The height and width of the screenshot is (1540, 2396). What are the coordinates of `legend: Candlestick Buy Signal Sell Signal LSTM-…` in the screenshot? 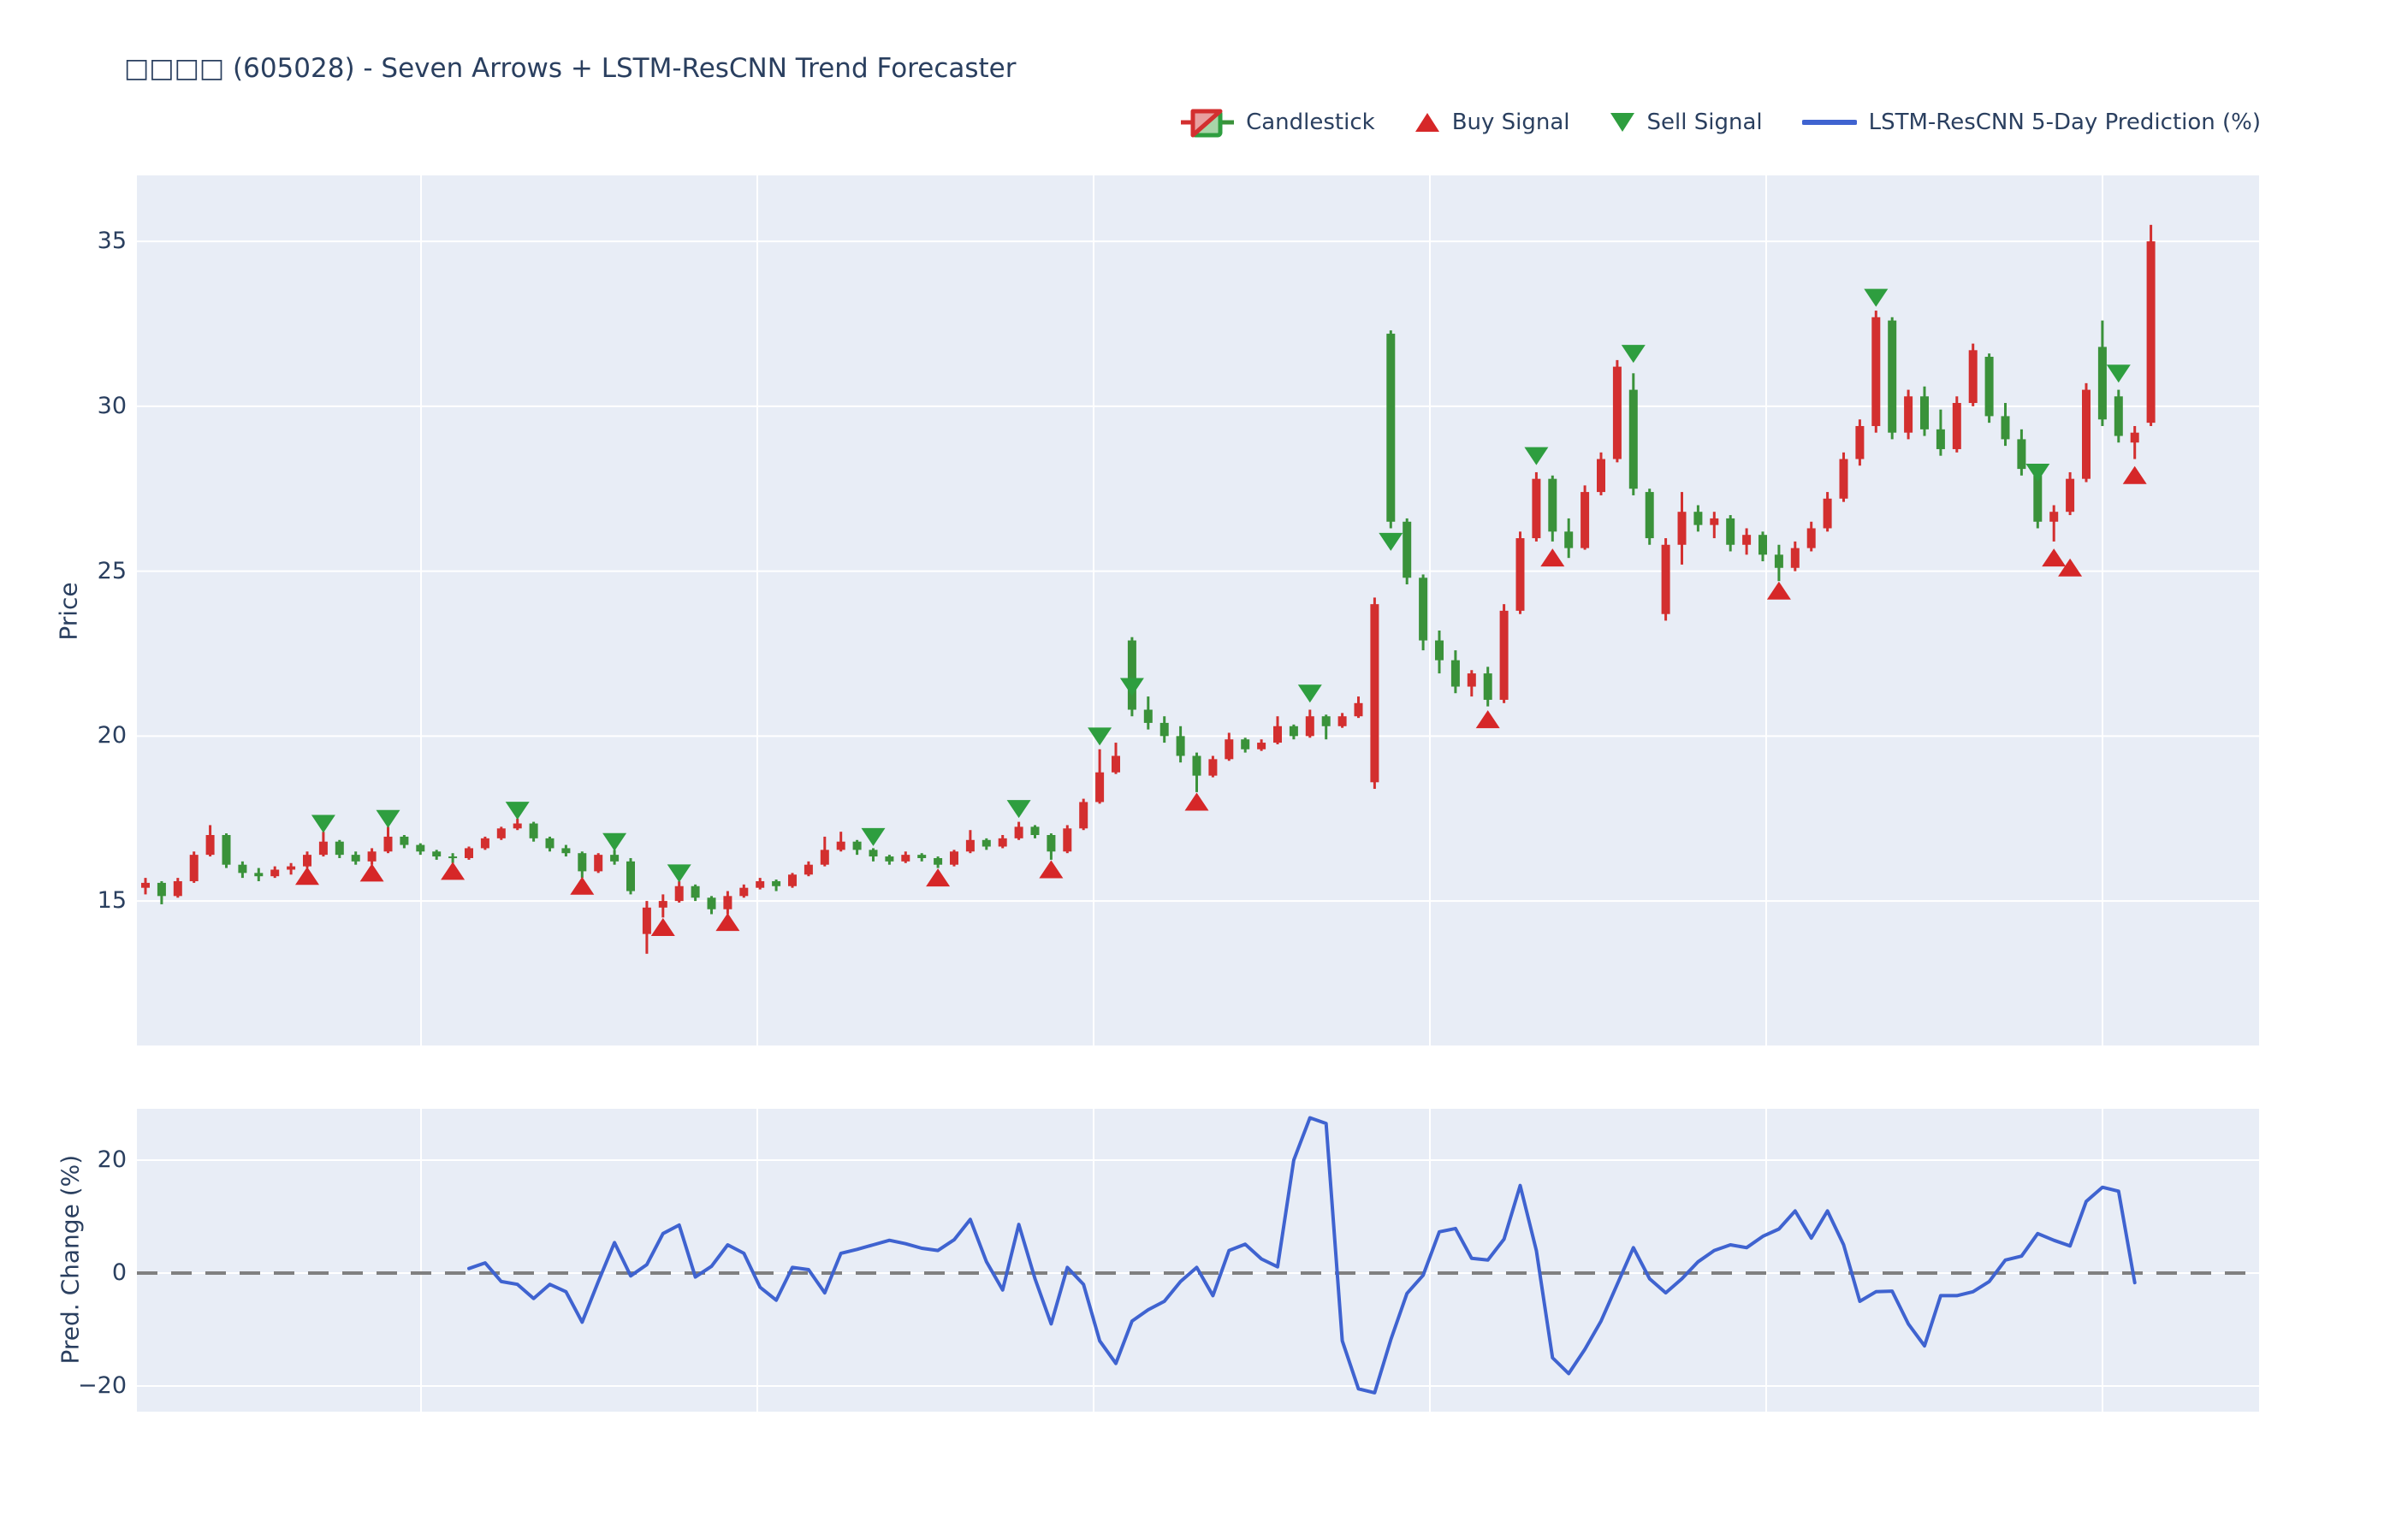 It's located at (1721, 122).